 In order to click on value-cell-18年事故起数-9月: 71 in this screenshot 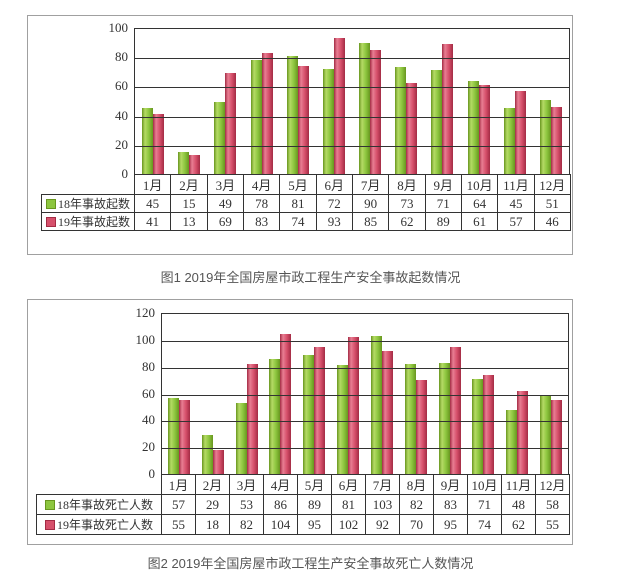, I will do `click(443, 203)`.